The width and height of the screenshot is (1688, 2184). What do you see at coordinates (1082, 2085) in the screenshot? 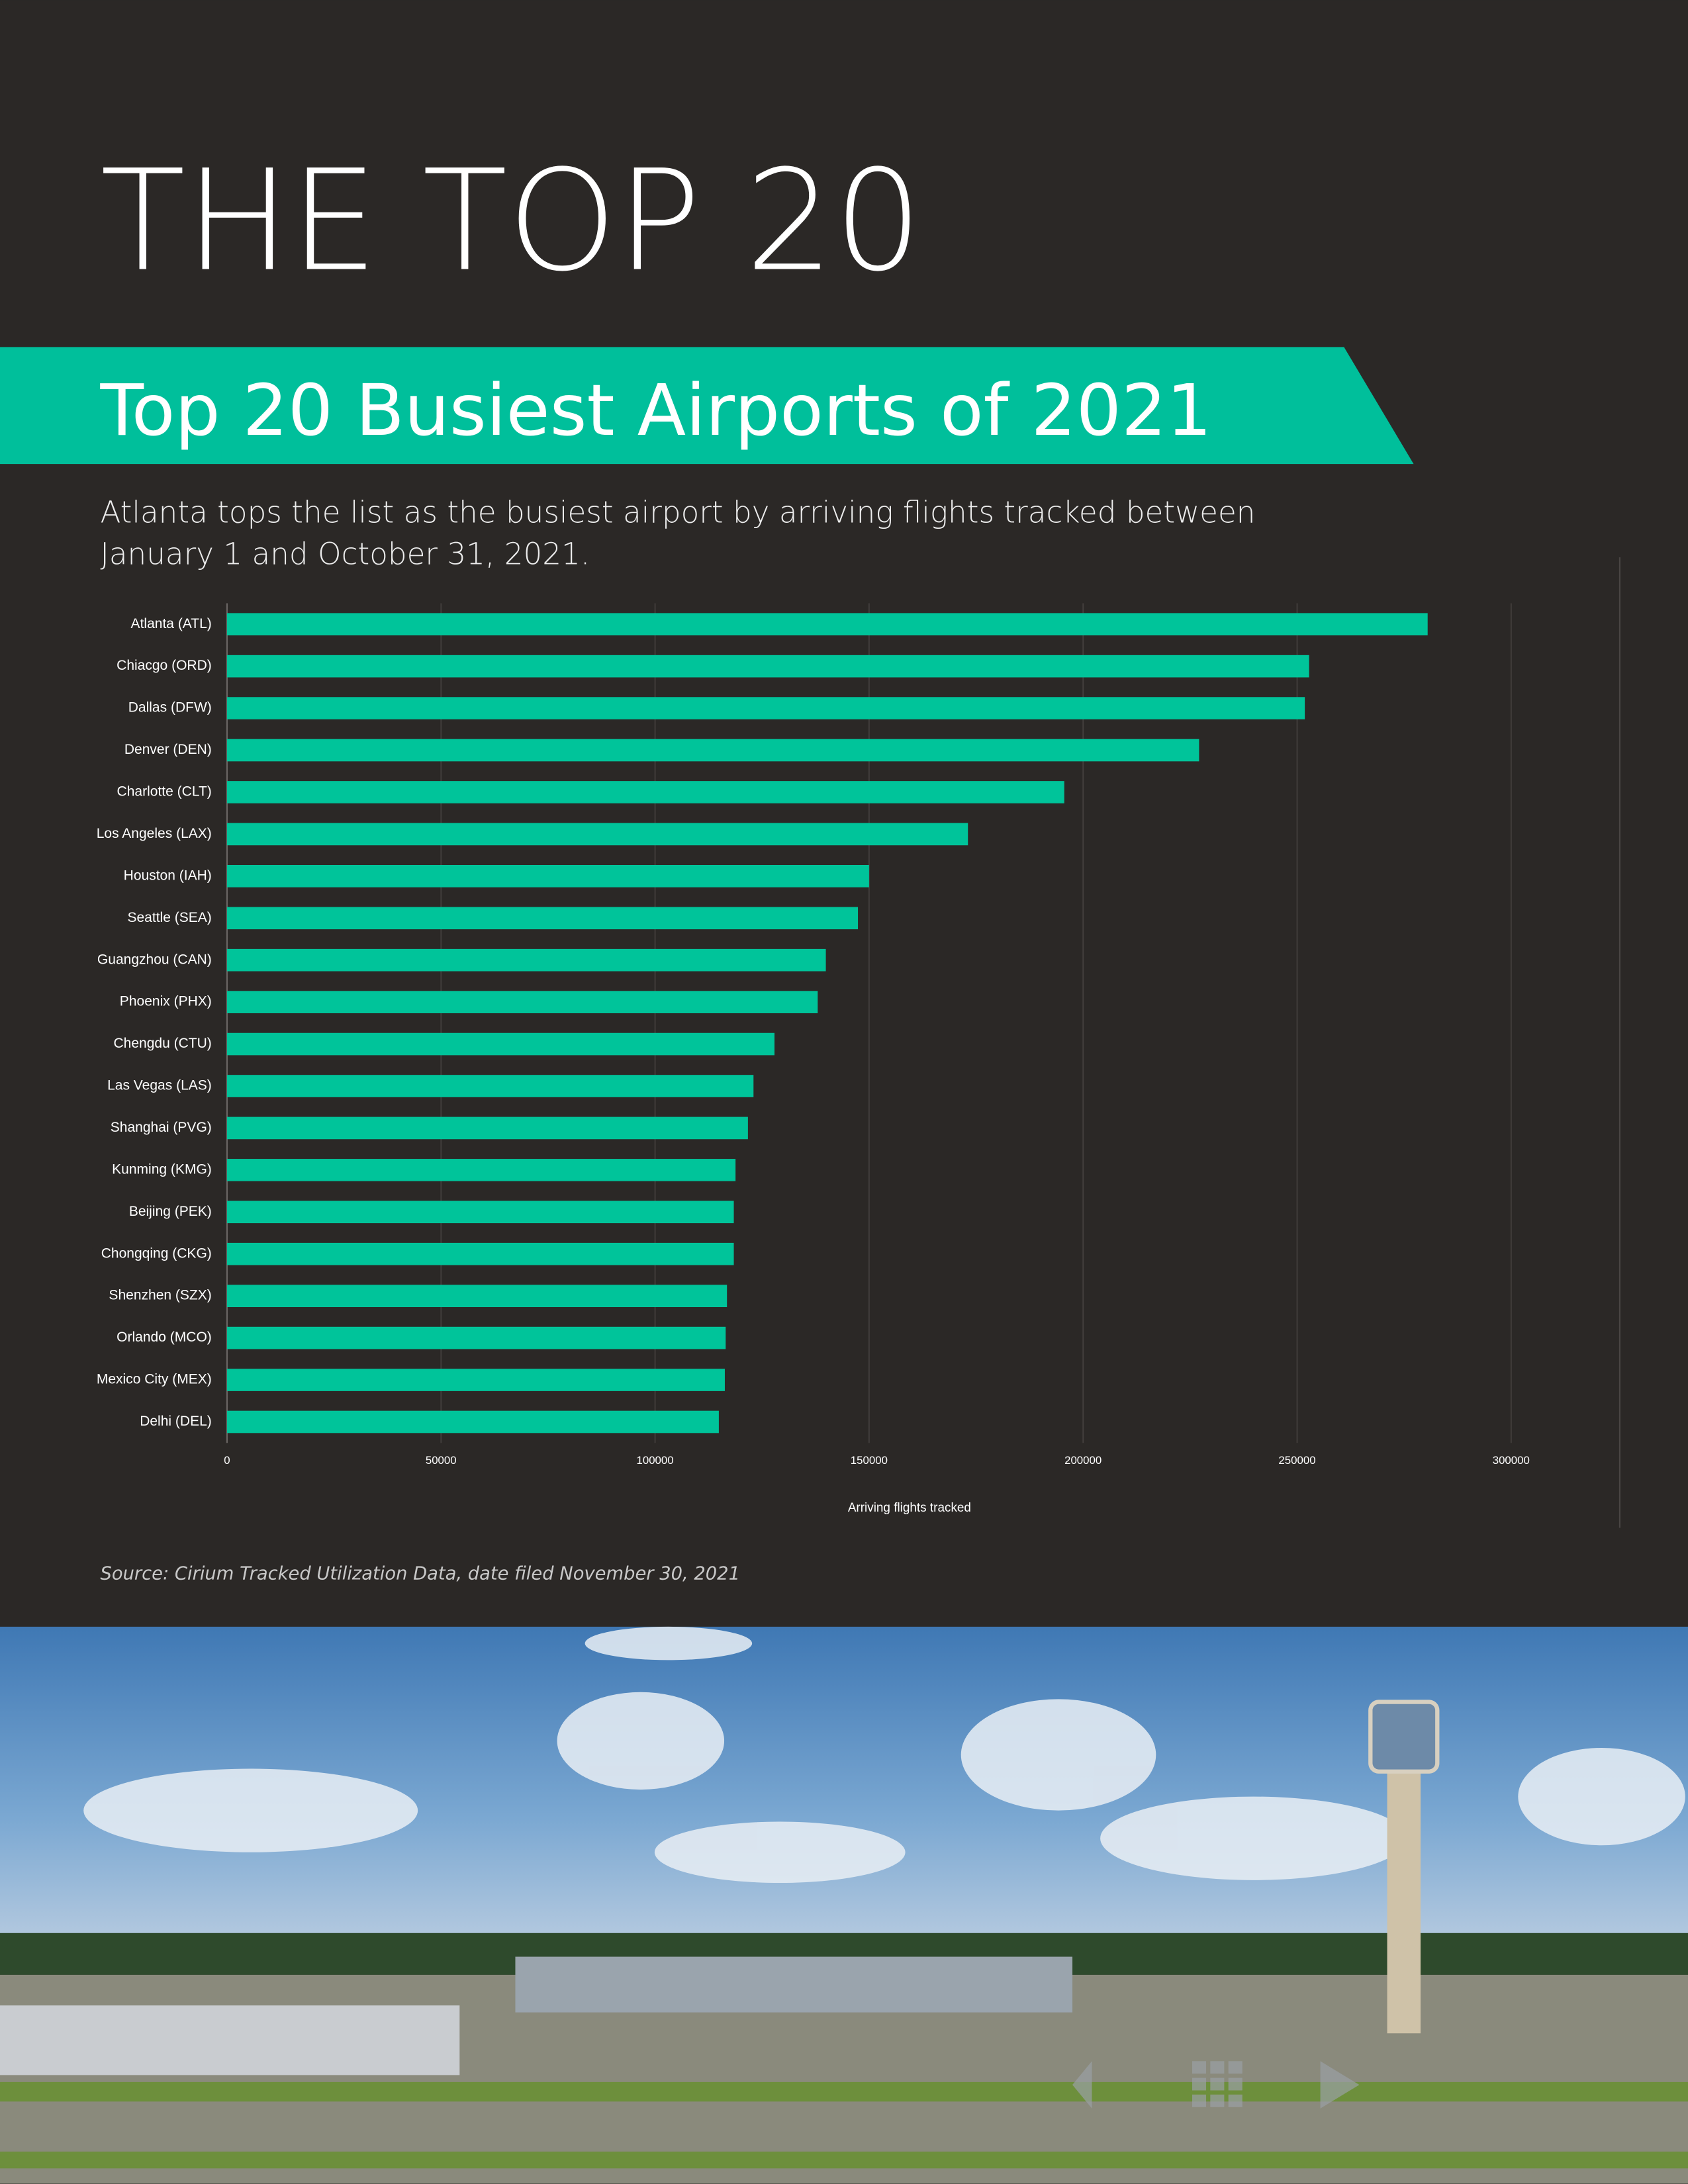
I see `prev-button` at bounding box center [1082, 2085].